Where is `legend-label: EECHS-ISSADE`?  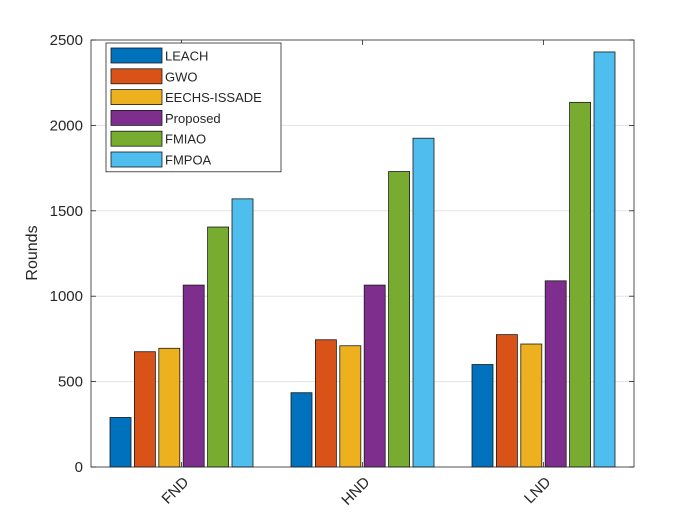 legend-label: EECHS-ISSADE is located at coordinates (213, 97).